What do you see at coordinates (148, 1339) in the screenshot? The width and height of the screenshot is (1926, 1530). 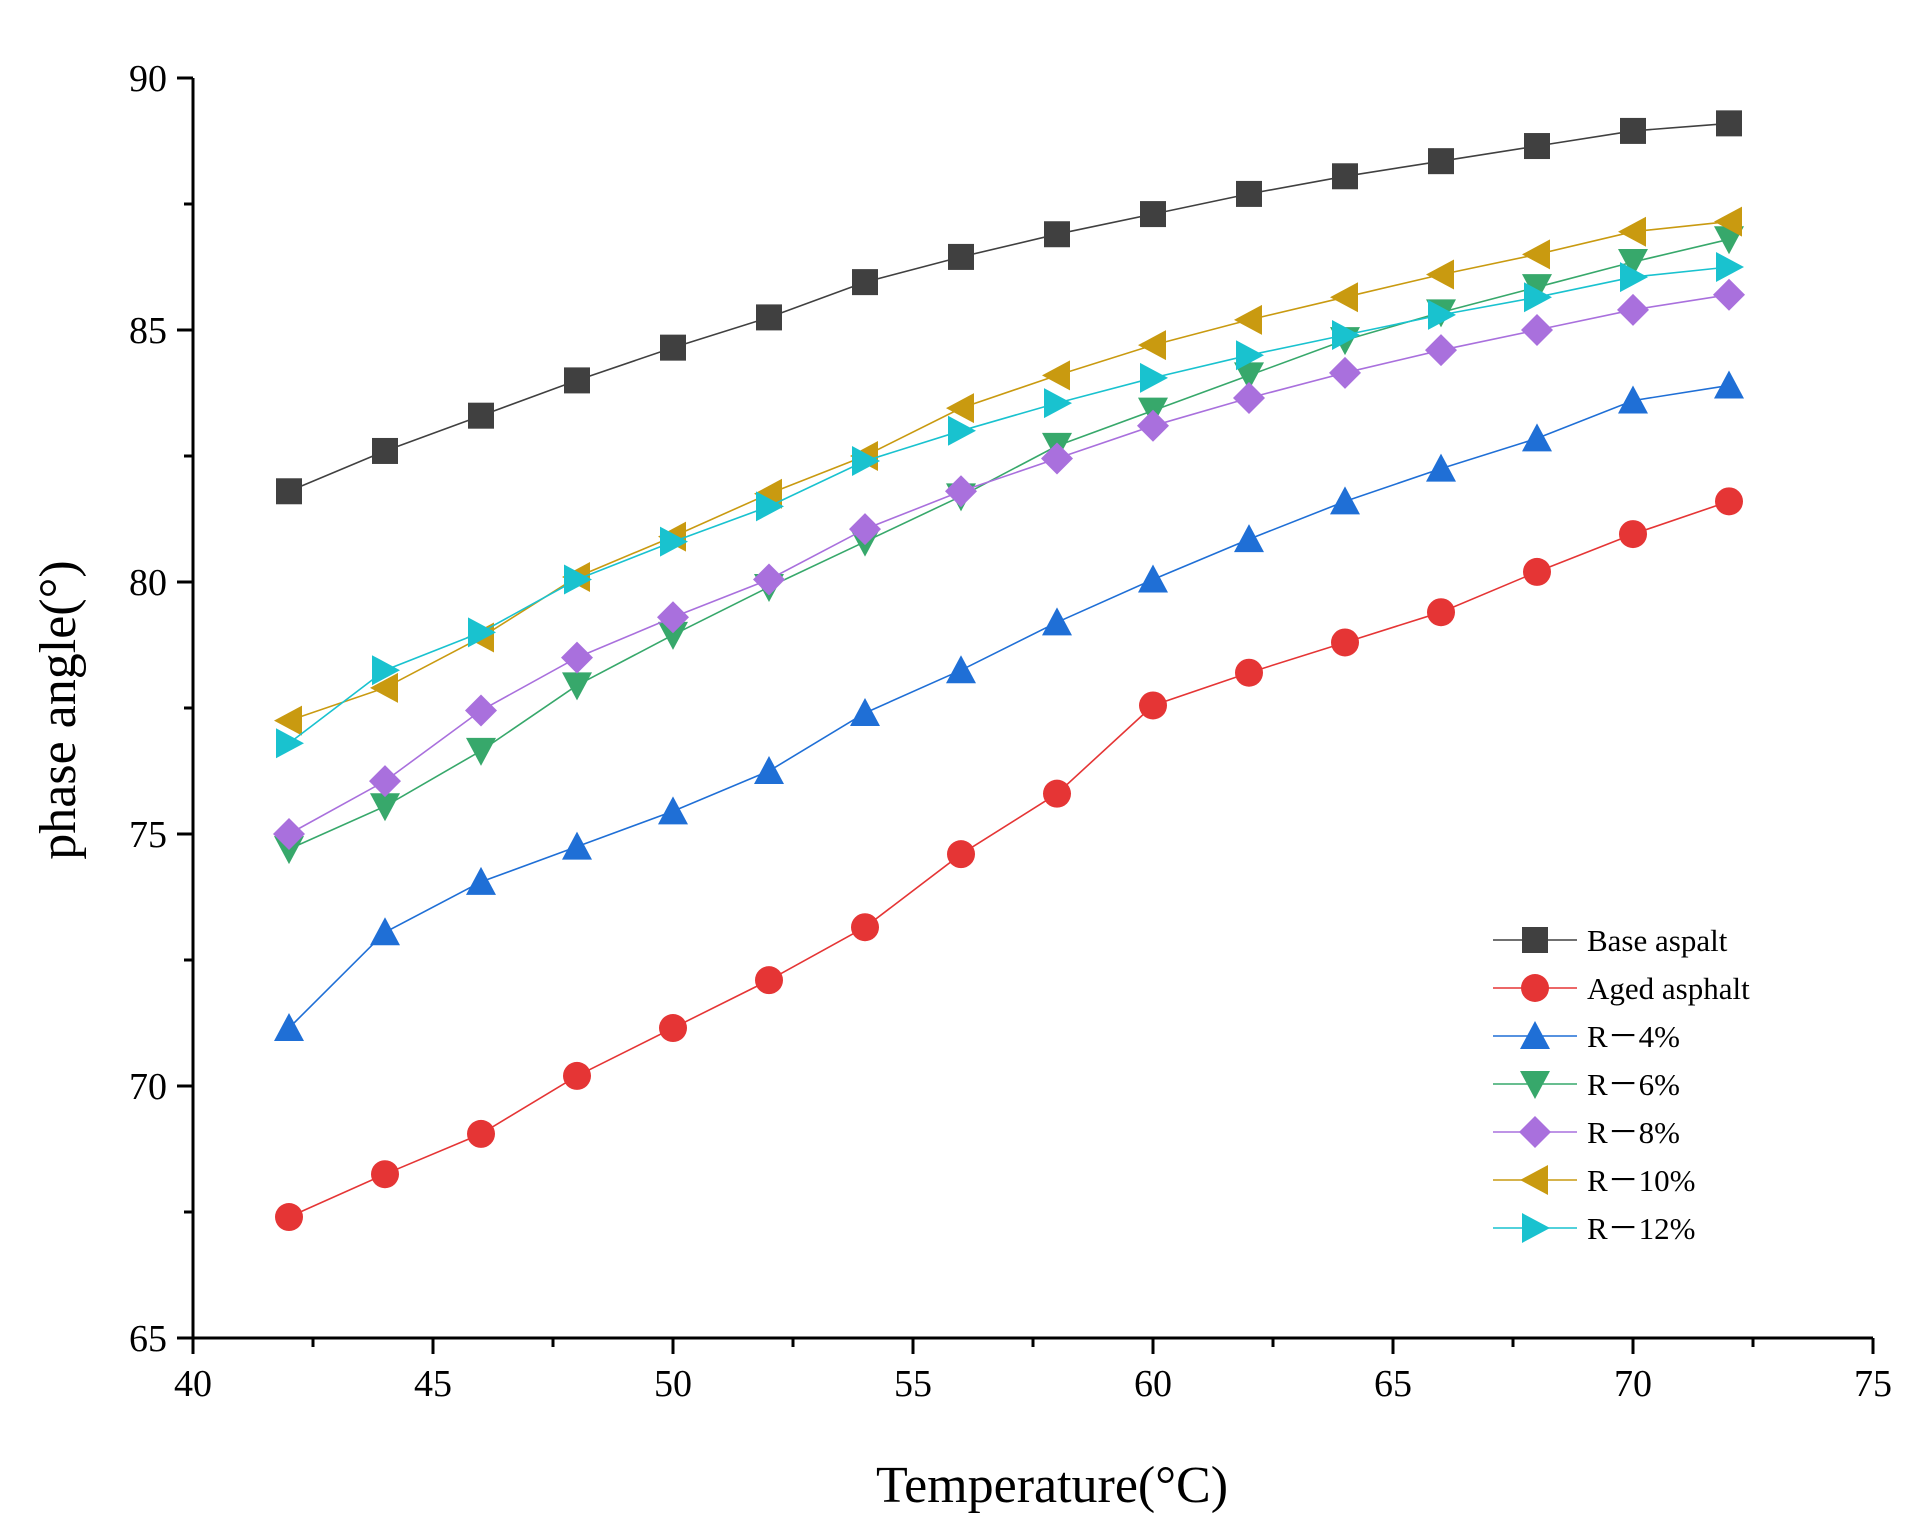 I see `y-tick-label: 65` at bounding box center [148, 1339].